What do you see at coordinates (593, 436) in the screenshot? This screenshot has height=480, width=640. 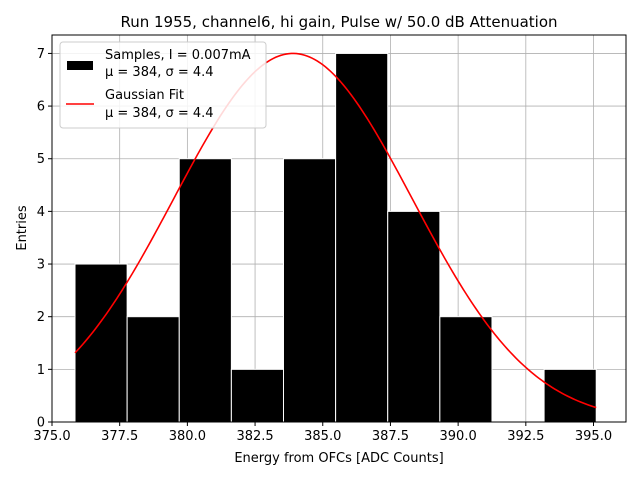 I see `x-tick-label: 395.0` at bounding box center [593, 436].